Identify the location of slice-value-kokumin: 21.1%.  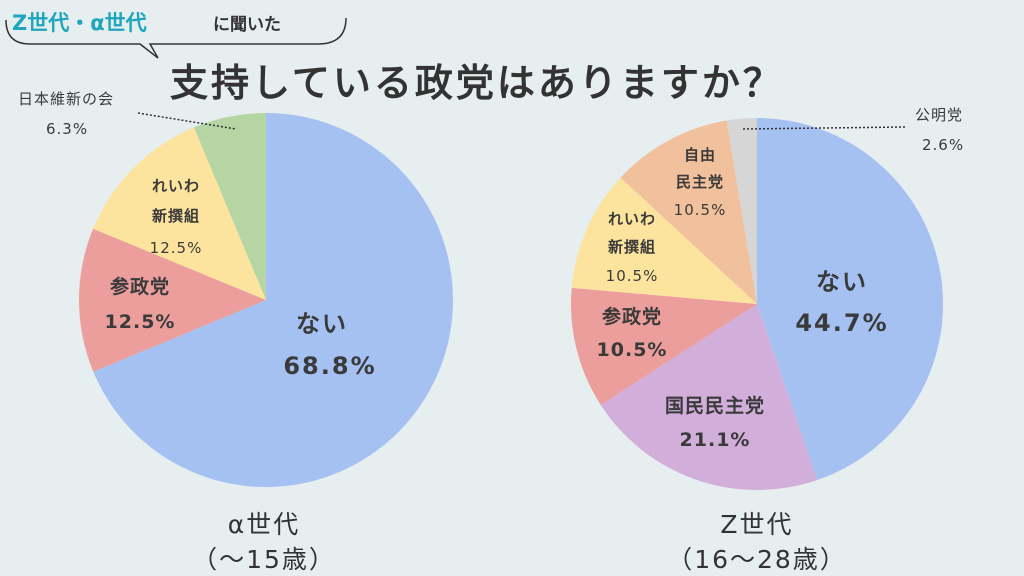
(715, 440).